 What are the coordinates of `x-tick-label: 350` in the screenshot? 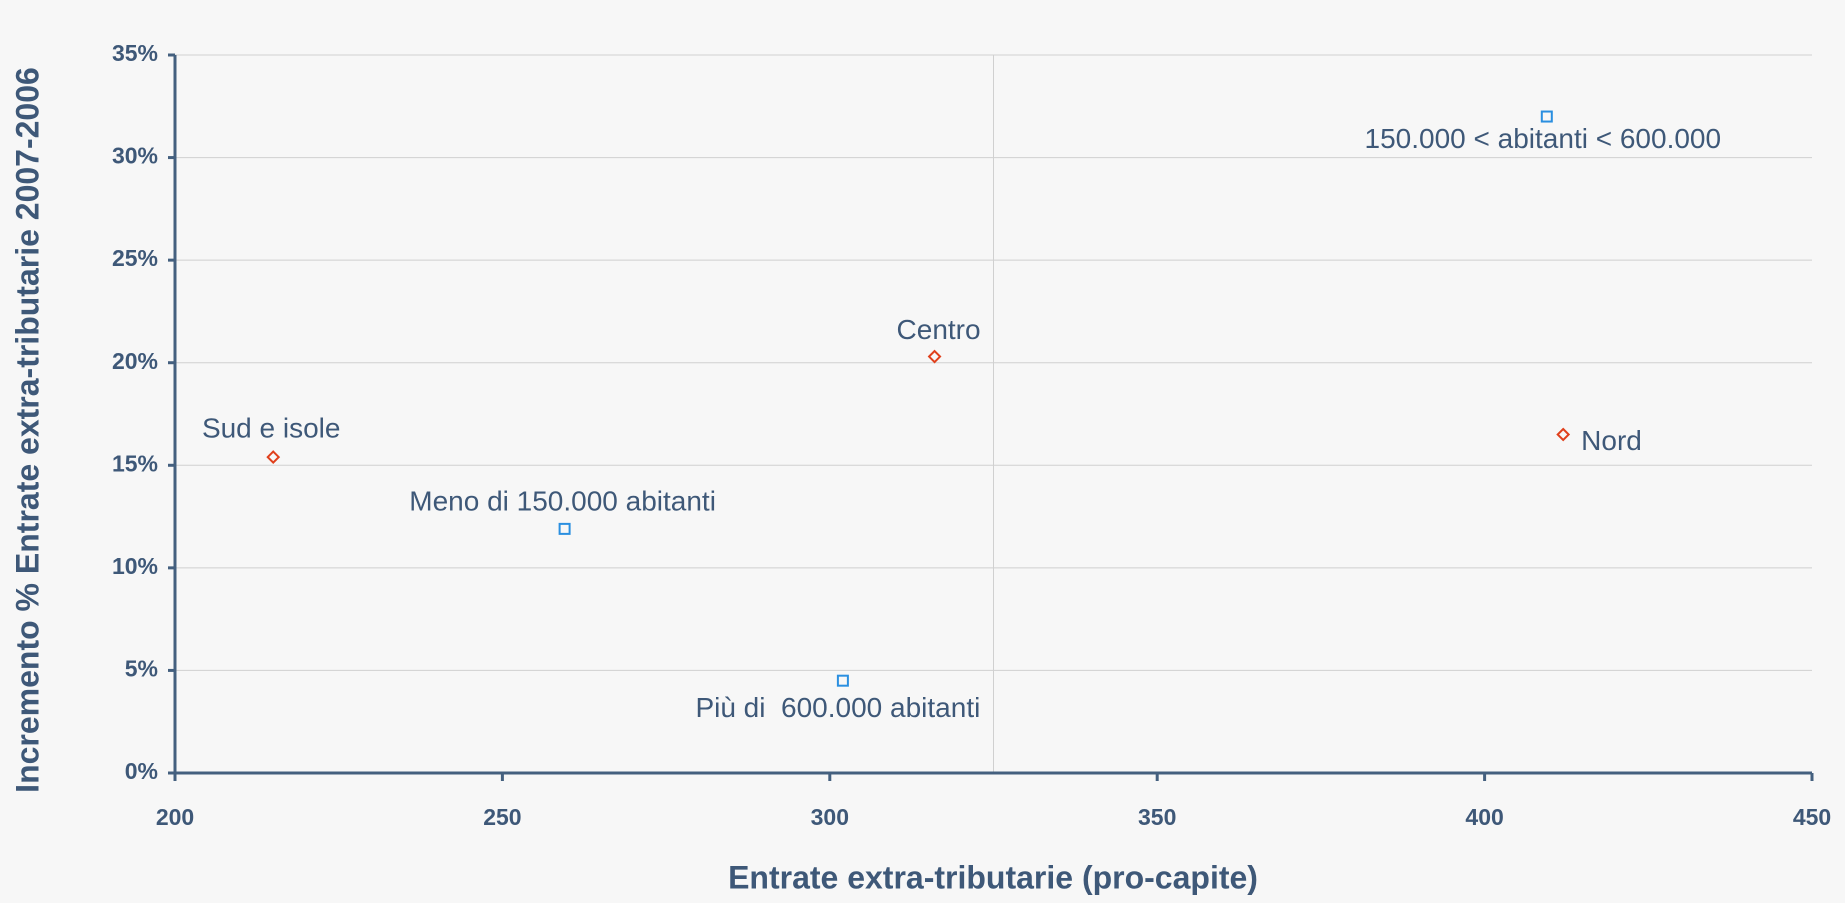 It's located at (1157, 817).